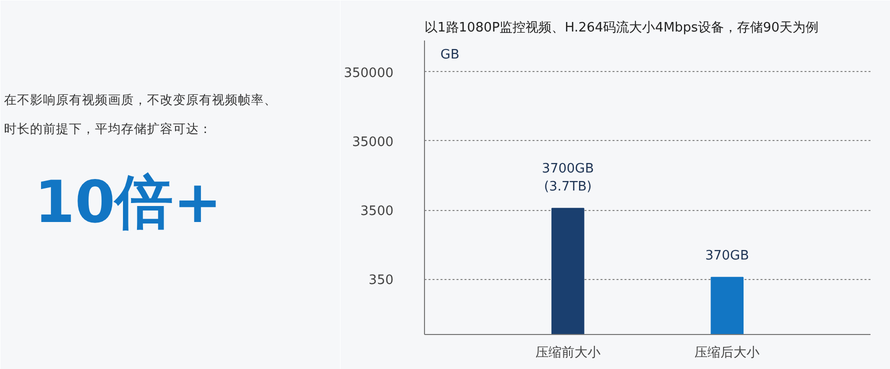  What do you see at coordinates (369, 73) in the screenshot?
I see `y-tick-label: 350000` at bounding box center [369, 73].